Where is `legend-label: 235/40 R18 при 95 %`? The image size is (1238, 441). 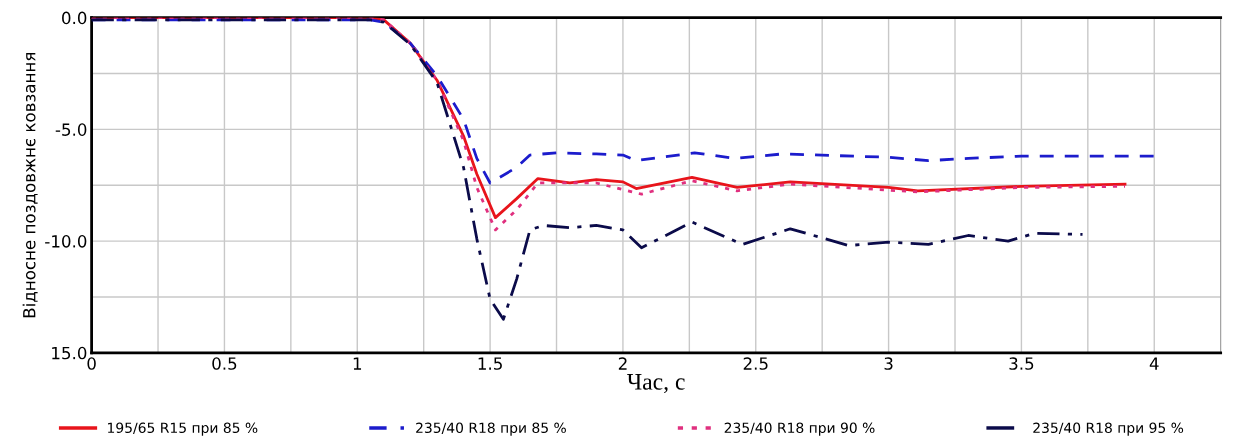
legend-label: 235/40 R18 при 95 % is located at coordinates (1108, 429).